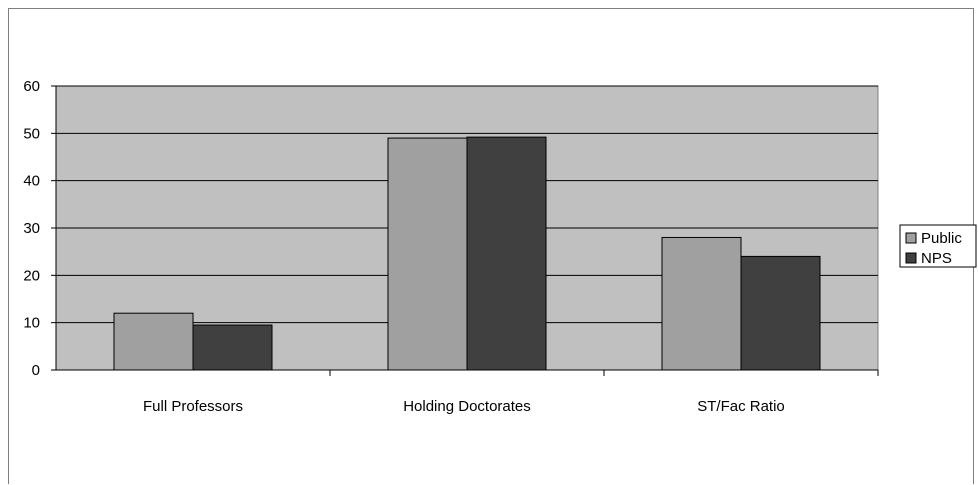 The width and height of the screenshot is (978, 485). I want to click on y-tick-label: 40, so click(31, 181).